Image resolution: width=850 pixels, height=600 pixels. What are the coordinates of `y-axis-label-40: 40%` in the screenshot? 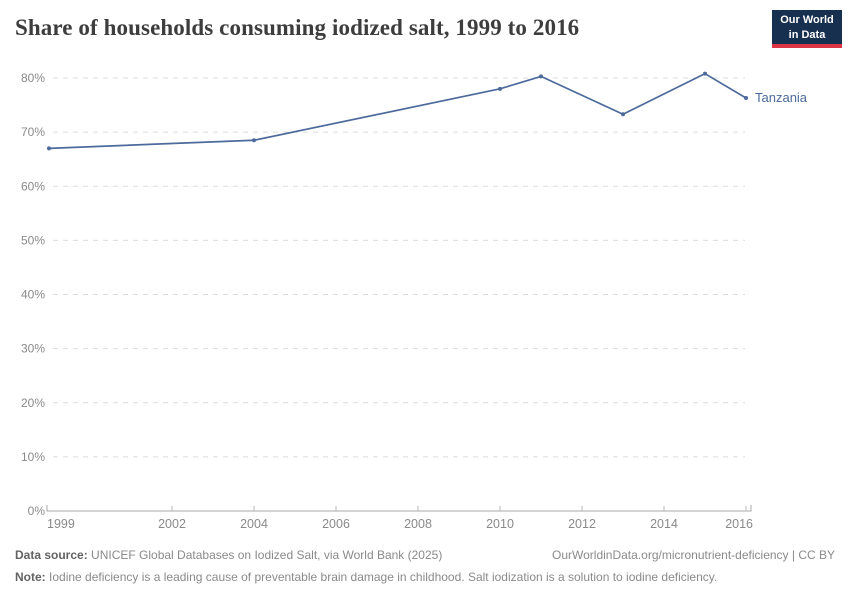 It's located at (33, 295).